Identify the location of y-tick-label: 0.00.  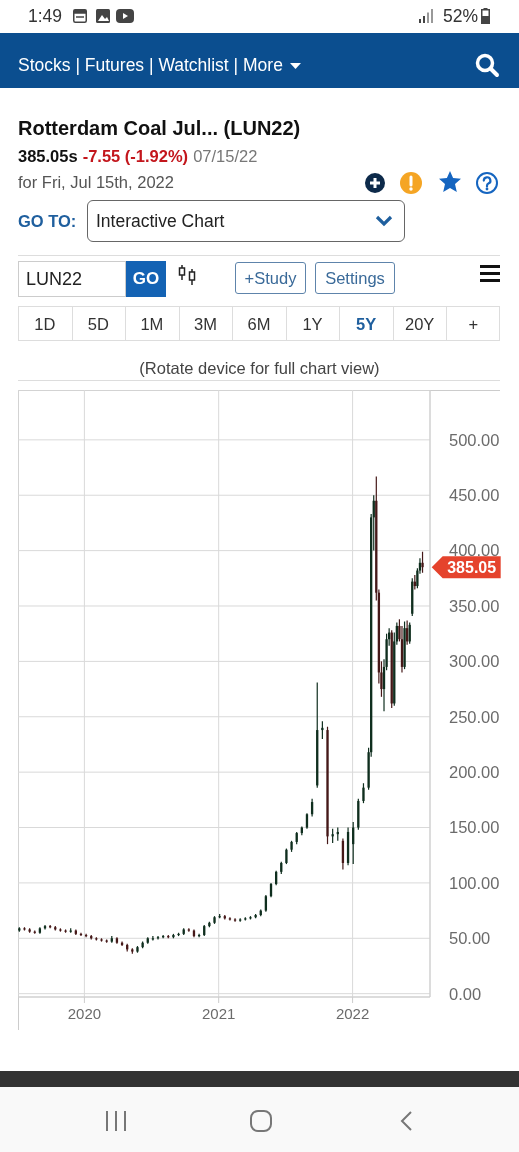
(465, 993).